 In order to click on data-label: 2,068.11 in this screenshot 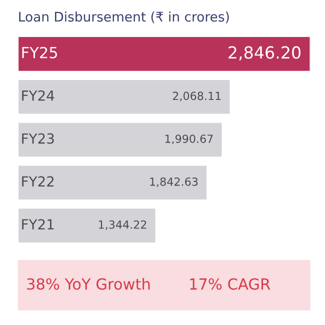, I will do `click(196, 97)`.